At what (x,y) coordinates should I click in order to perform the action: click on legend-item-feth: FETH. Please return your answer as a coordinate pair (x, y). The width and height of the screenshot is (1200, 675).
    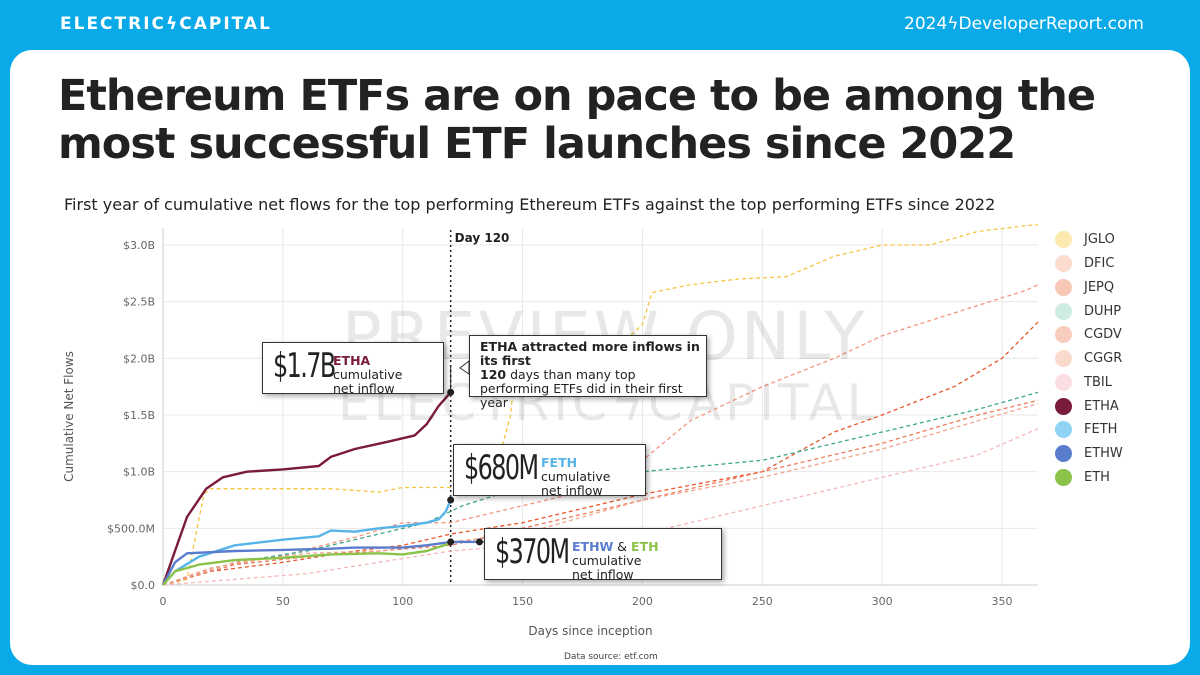
    Looking at the image, I should click on (1089, 430).